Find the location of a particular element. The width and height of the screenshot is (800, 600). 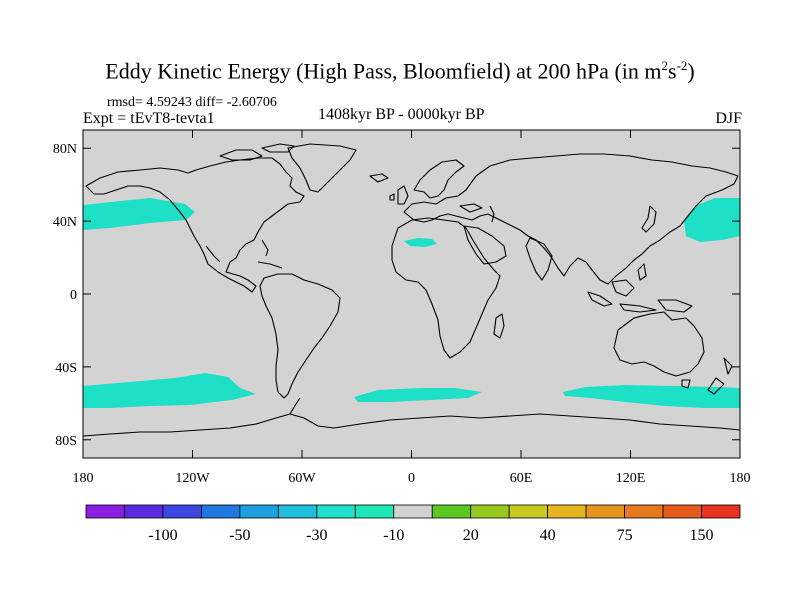

coast-madagascar is located at coordinates (499, 326).